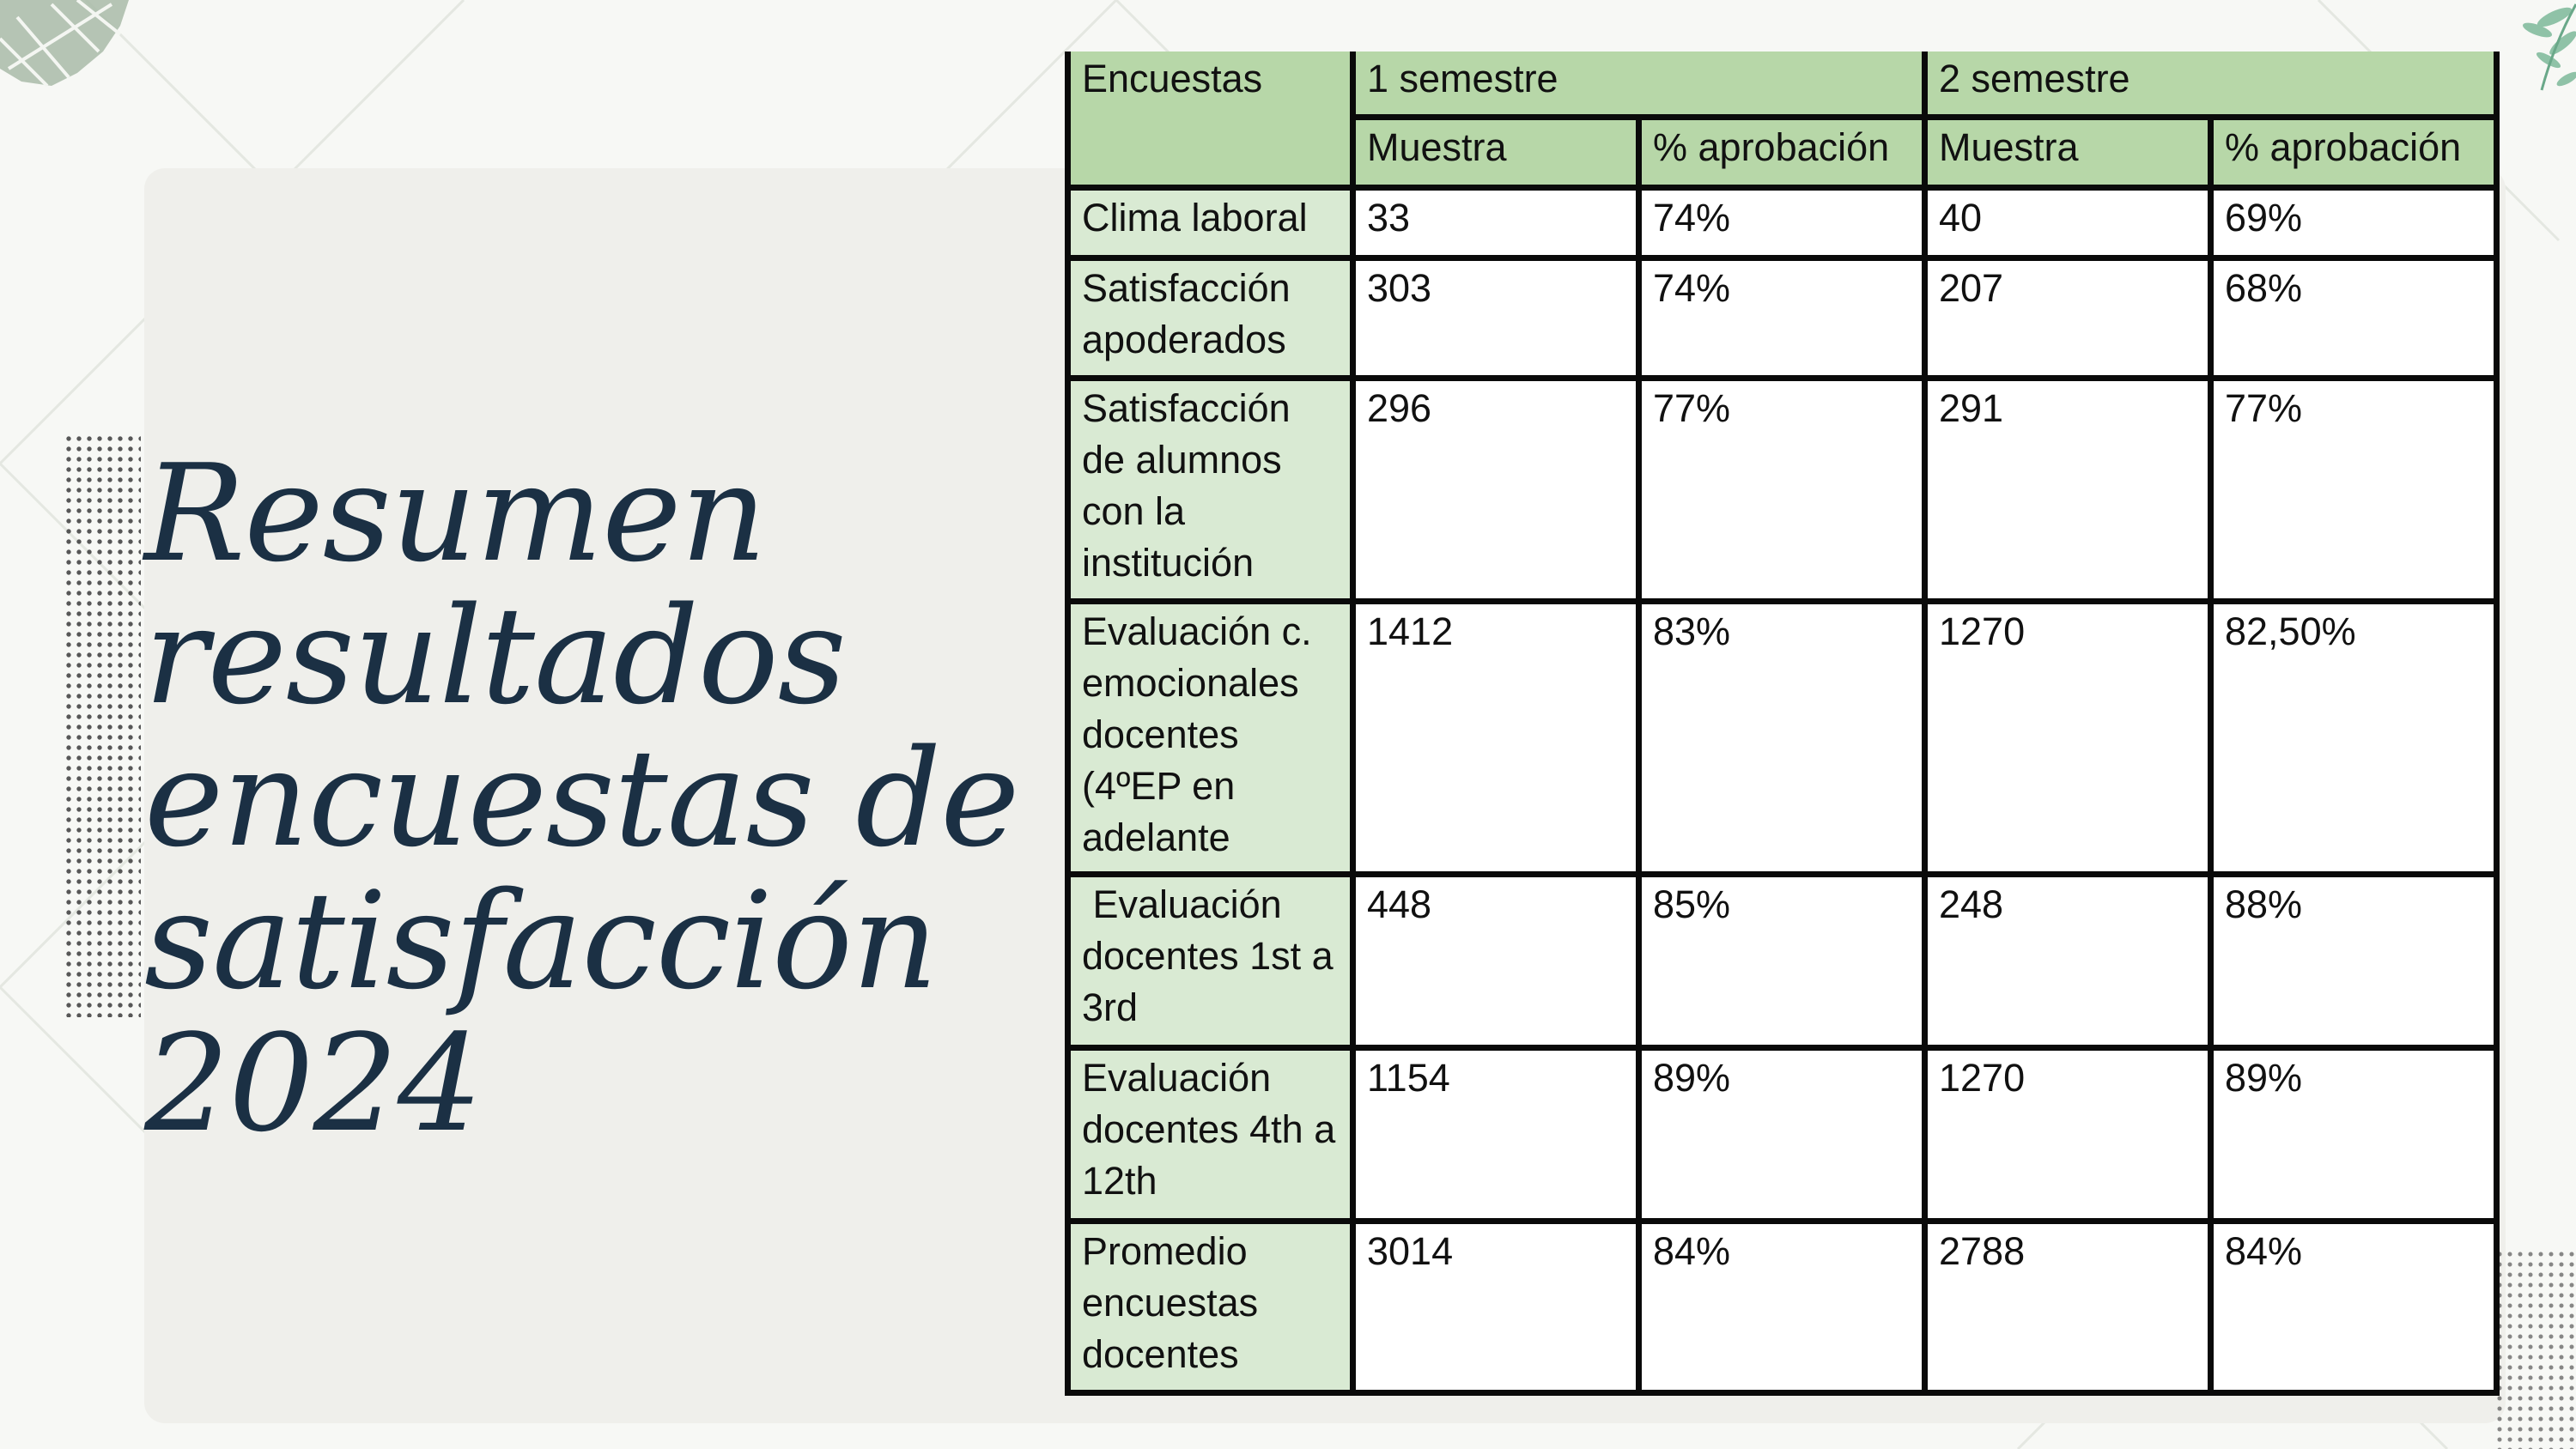 The image size is (2576, 1449). I want to click on s2-sample-cell: 248, so click(2068, 960).